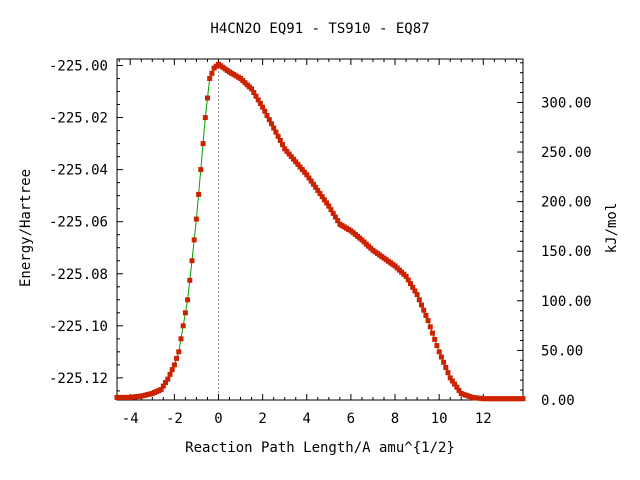 This screenshot has width=640, height=480. I want to click on chart-title: H4CN2O EQ91 - TS910 - EQ87, so click(319, 29).